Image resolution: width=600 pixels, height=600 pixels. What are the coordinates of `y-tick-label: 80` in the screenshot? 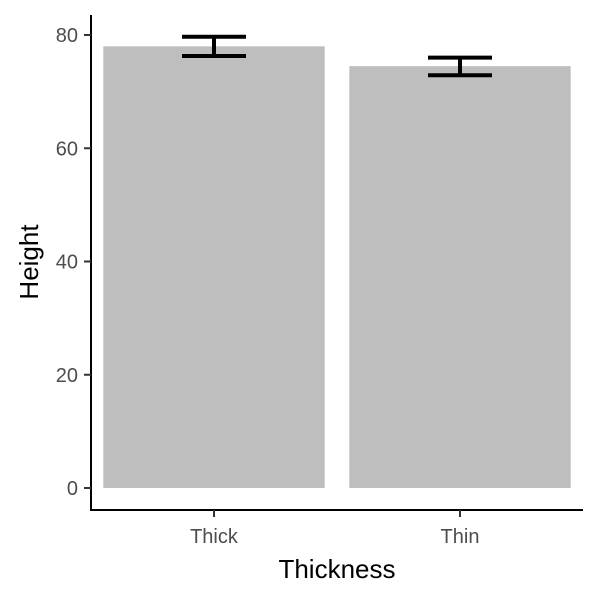 It's located at (67, 36).